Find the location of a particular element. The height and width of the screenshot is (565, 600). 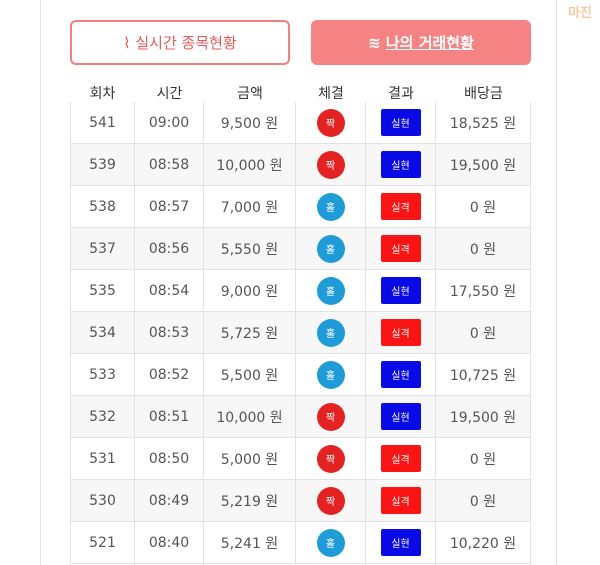

cell: 08:54 is located at coordinates (169, 291).